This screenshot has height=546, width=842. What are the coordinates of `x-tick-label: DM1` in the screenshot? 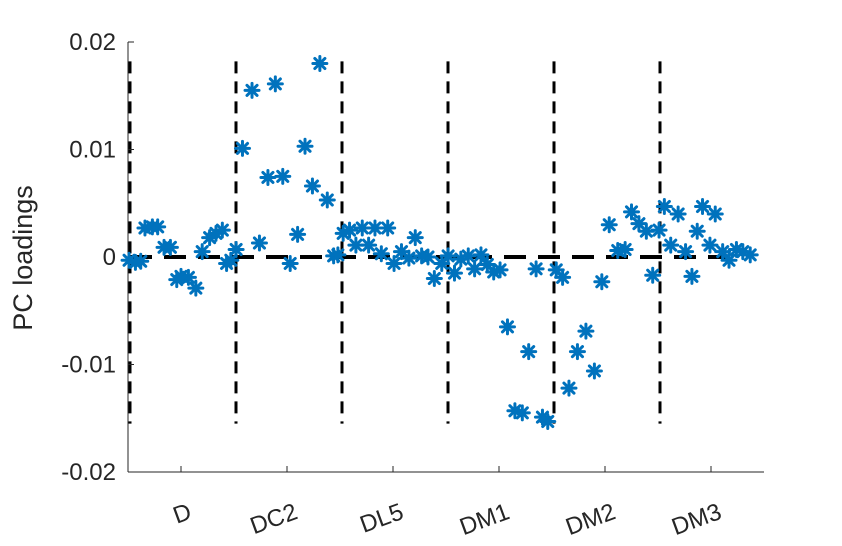 It's located at (484, 519).